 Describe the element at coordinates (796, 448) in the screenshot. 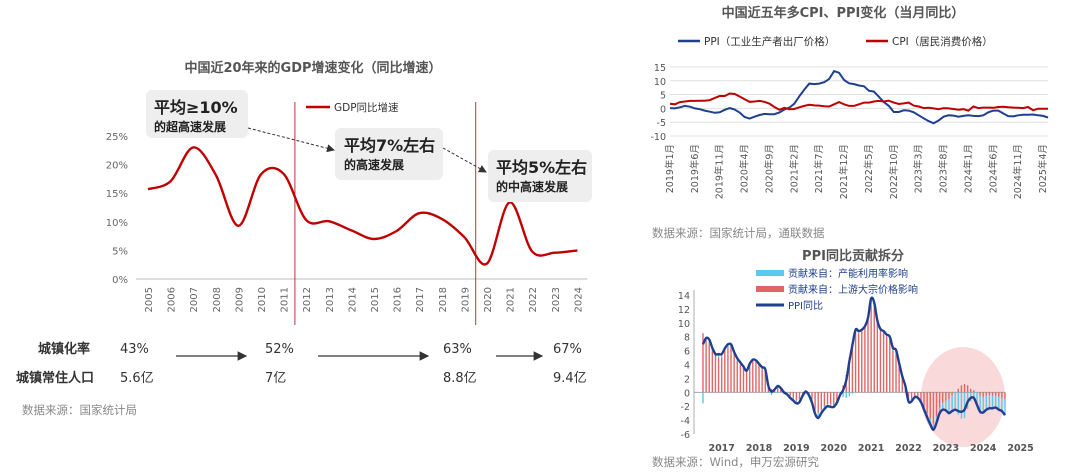

I see `ppi-x-tick-label: 2019` at that location.